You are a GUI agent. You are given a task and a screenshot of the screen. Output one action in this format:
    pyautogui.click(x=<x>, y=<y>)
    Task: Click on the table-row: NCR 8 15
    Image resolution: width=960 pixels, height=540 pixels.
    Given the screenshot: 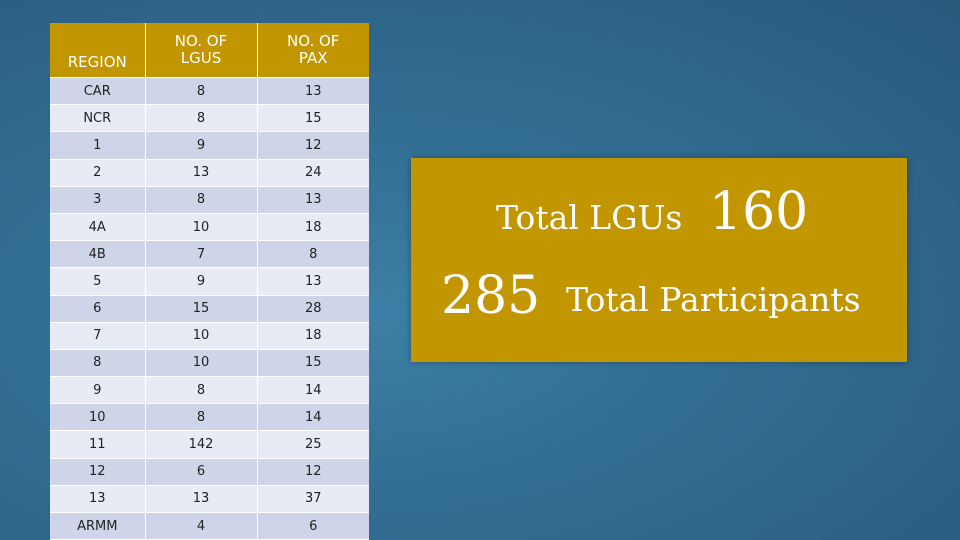 What is the action you would take?
    pyautogui.click(x=209, y=118)
    